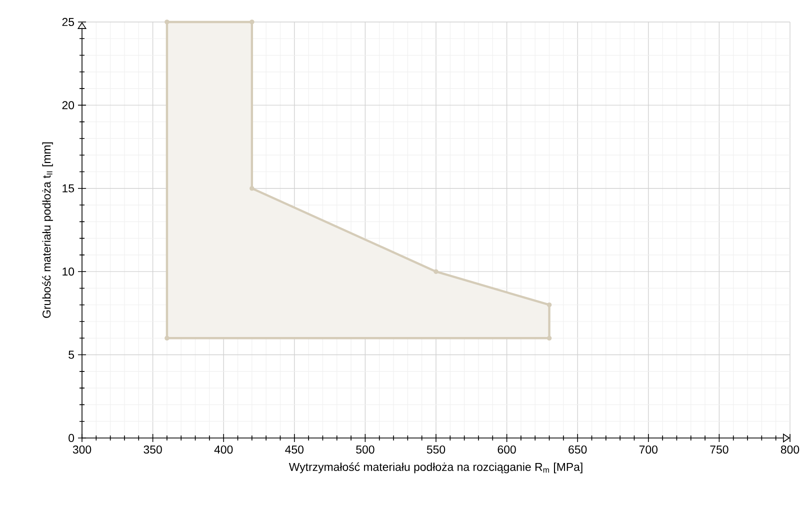 This screenshot has height=508, width=803. I want to click on x-tick-label: 550, so click(436, 449).